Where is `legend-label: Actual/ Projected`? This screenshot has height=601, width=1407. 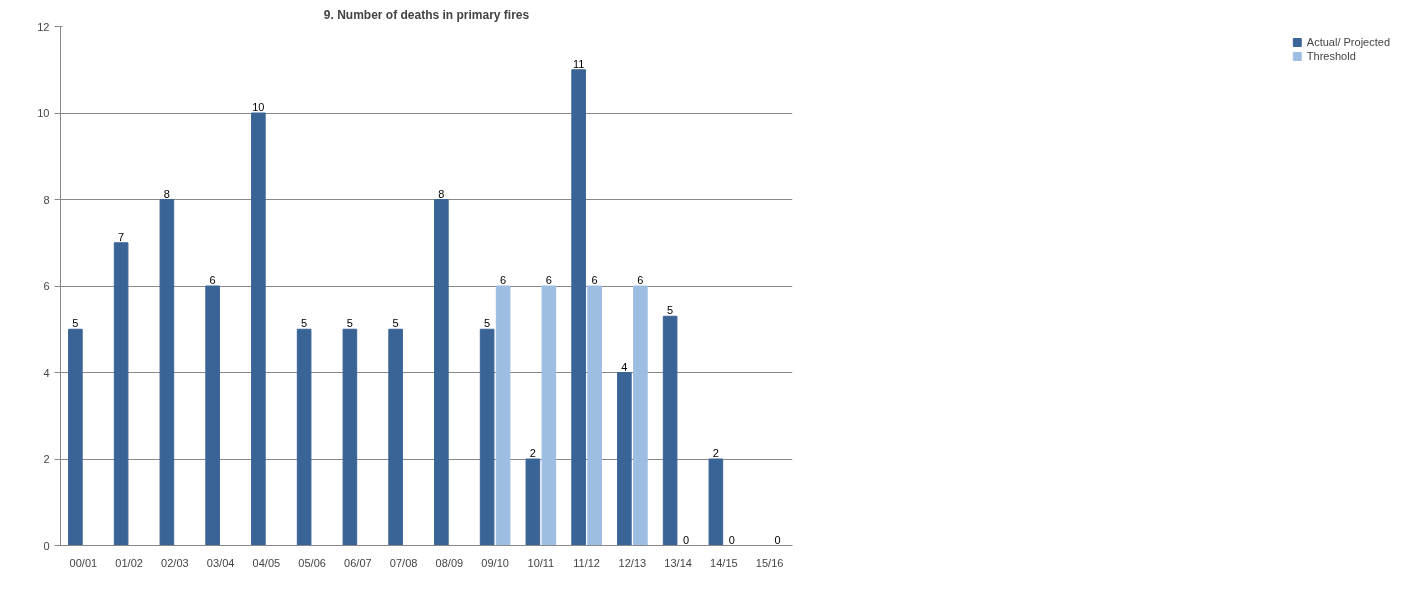 legend-label: Actual/ Projected is located at coordinates (1348, 42).